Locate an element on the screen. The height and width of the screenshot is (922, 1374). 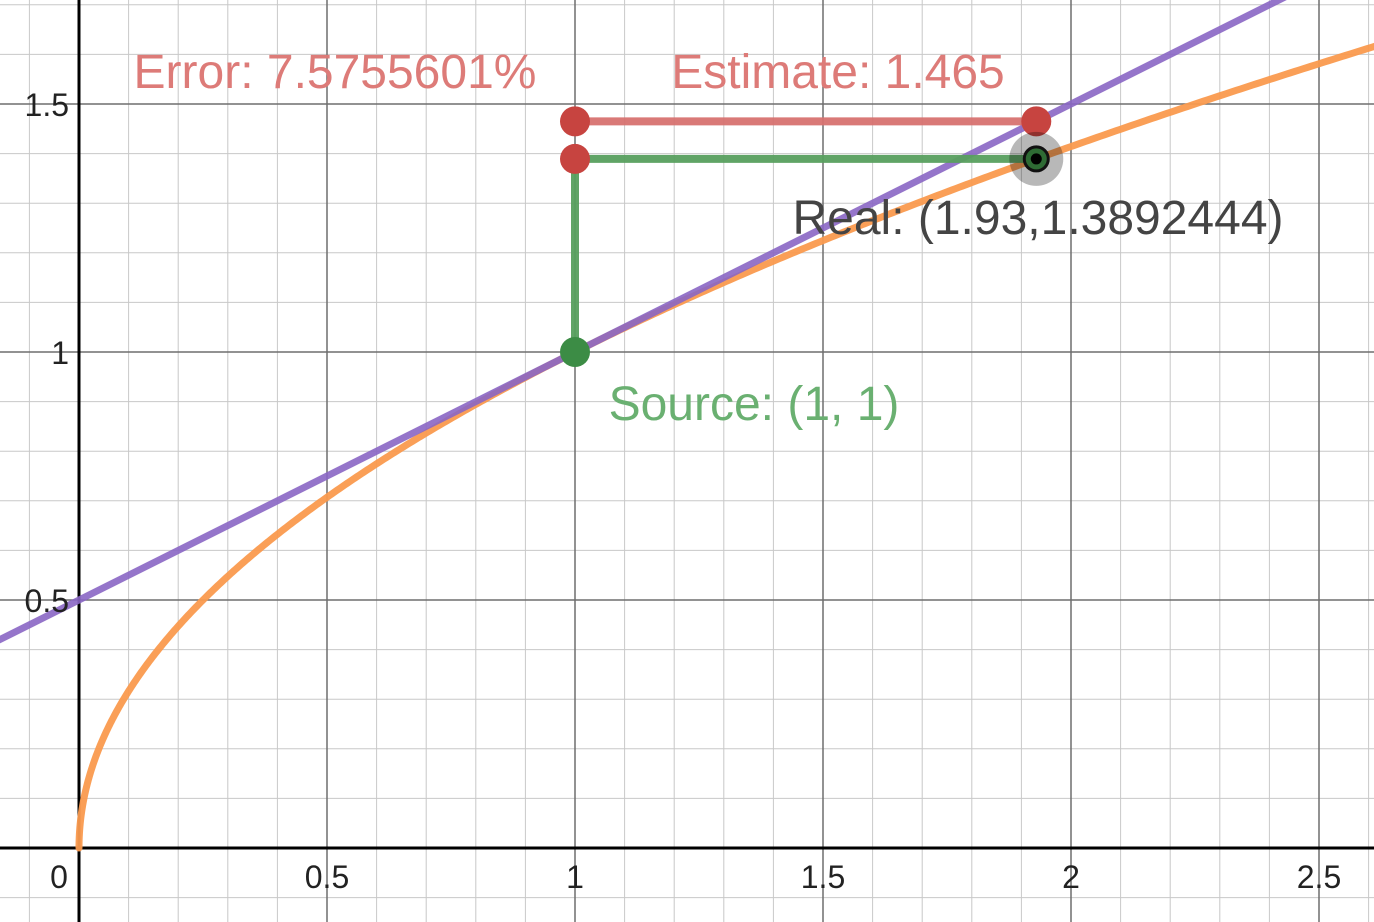
x-tick-label: 0.5 is located at coordinates (327, 877).